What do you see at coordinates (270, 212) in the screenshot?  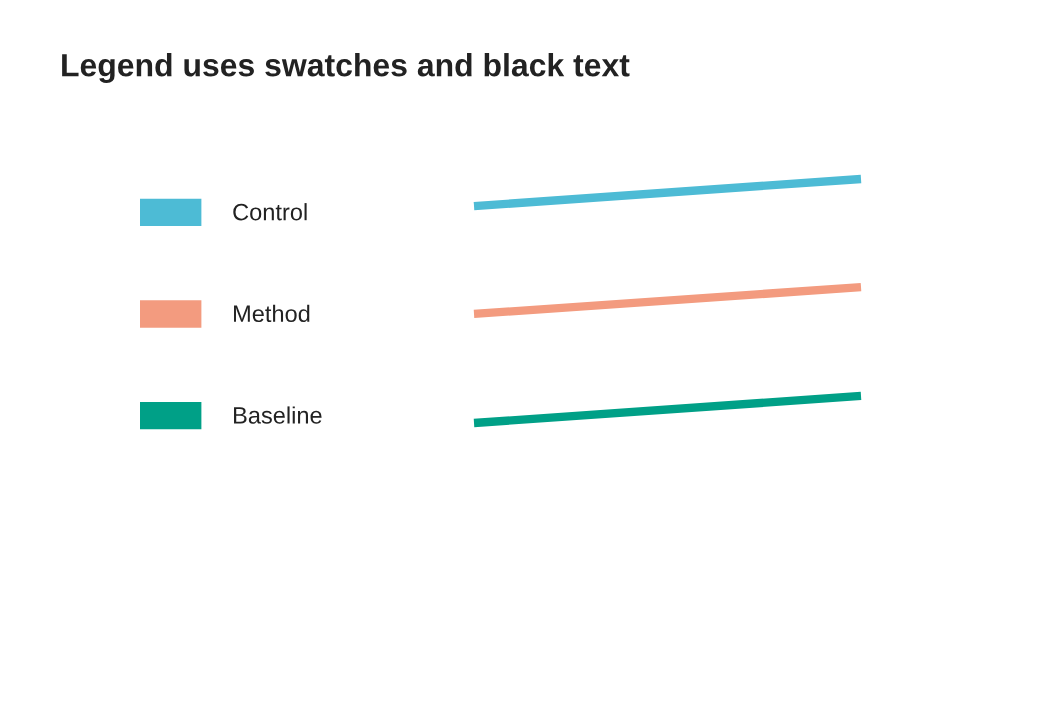 I see `legend-label: Control` at bounding box center [270, 212].